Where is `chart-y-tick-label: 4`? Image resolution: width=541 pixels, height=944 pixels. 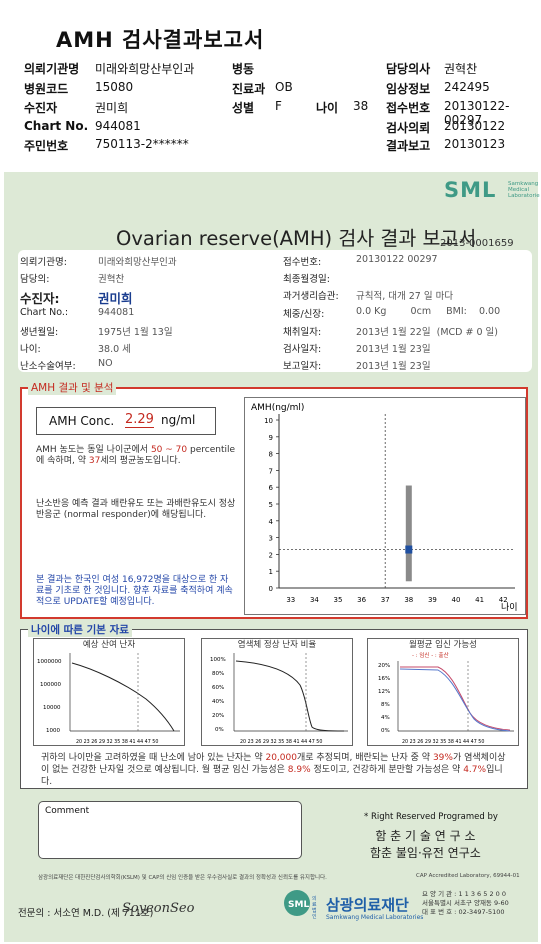 chart-y-tick-label: 4 is located at coordinates (271, 522).